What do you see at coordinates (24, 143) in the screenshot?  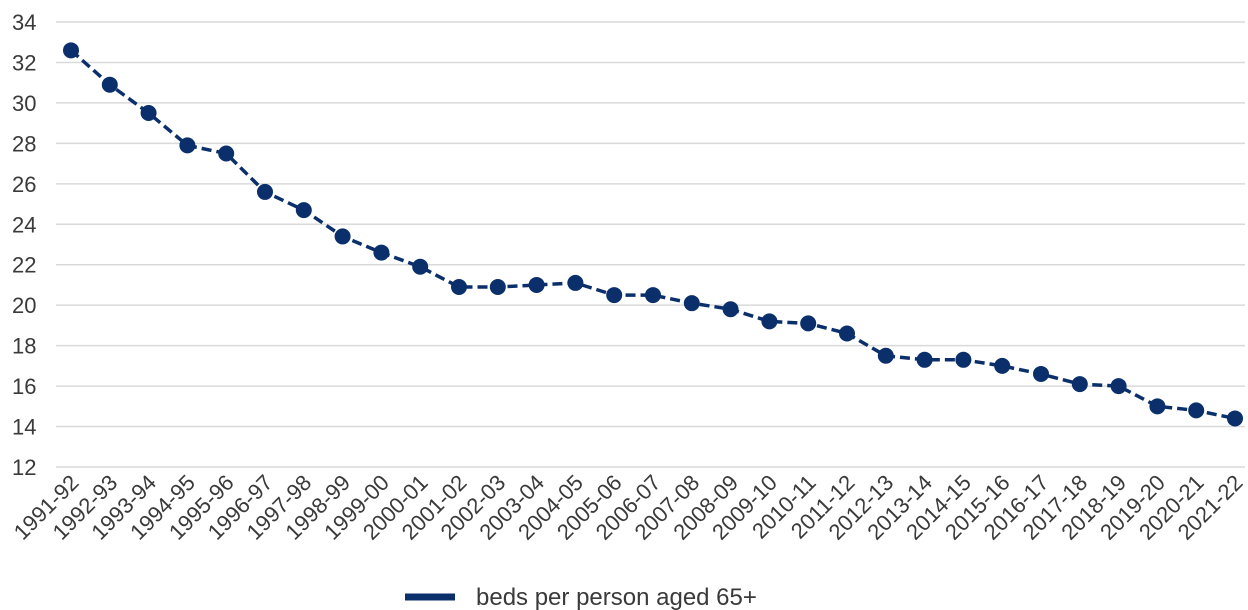 I see `y-tick-label: 28` at bounding box center [24, 143].